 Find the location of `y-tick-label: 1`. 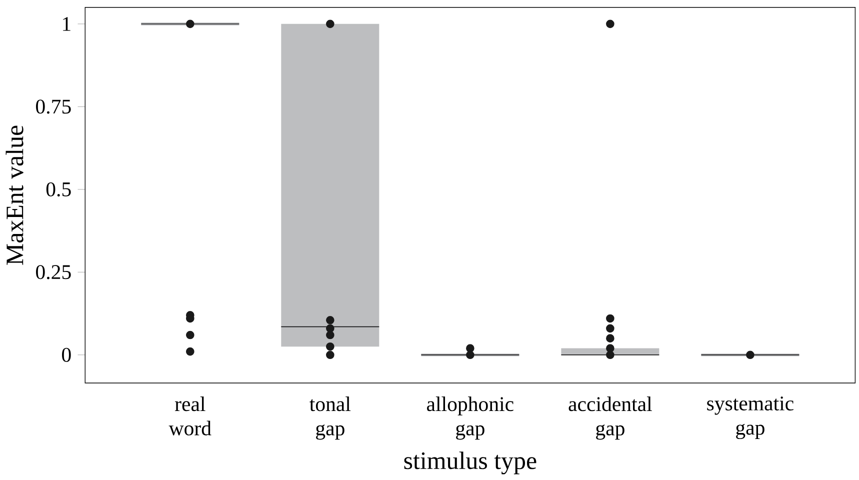

y-tick-label: 1 is located at coordinates (66, 24).